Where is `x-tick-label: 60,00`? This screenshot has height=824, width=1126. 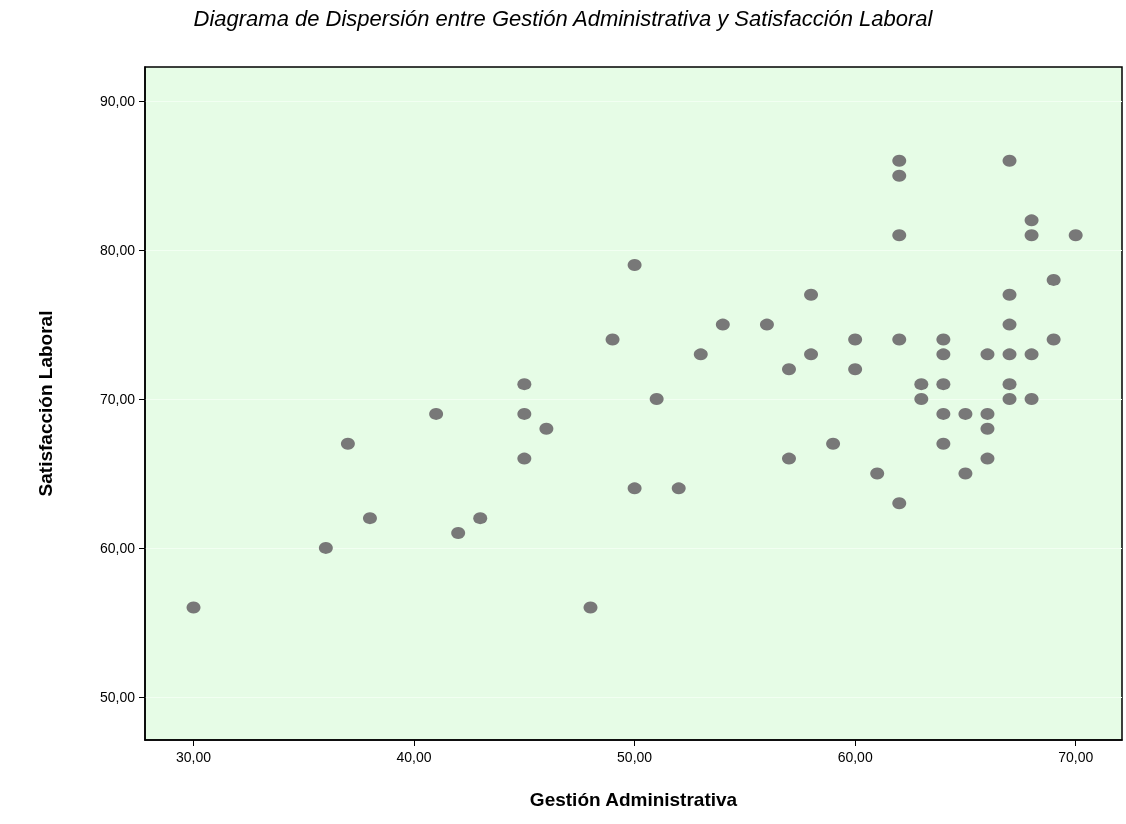 x-tick-label: 60,00 is located at coordinates (855, 757).